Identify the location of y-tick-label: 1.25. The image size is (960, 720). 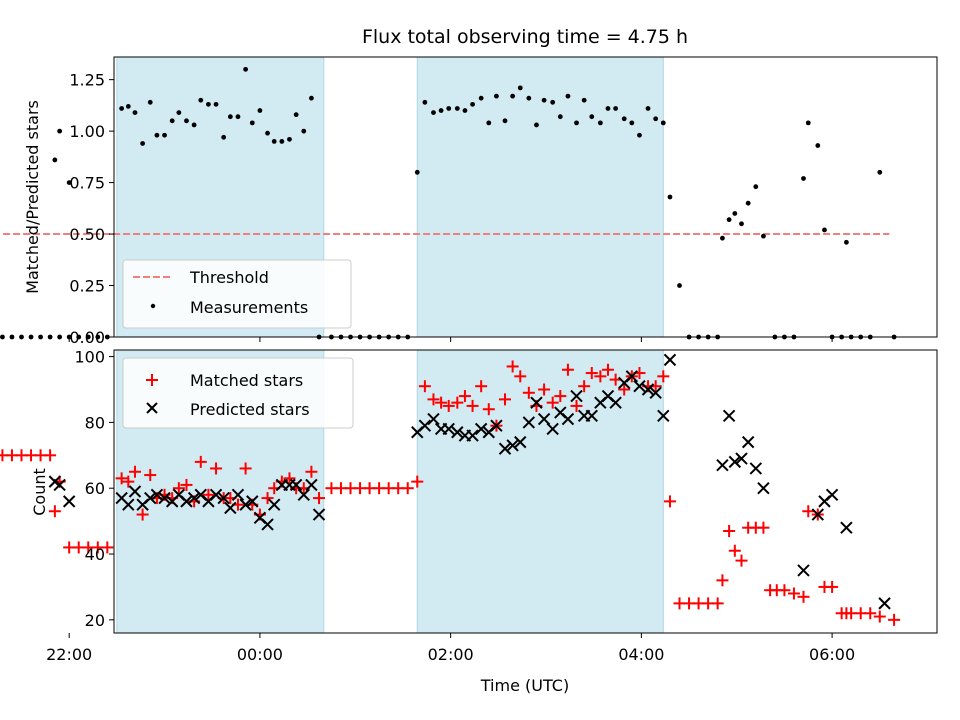
(87, 80).